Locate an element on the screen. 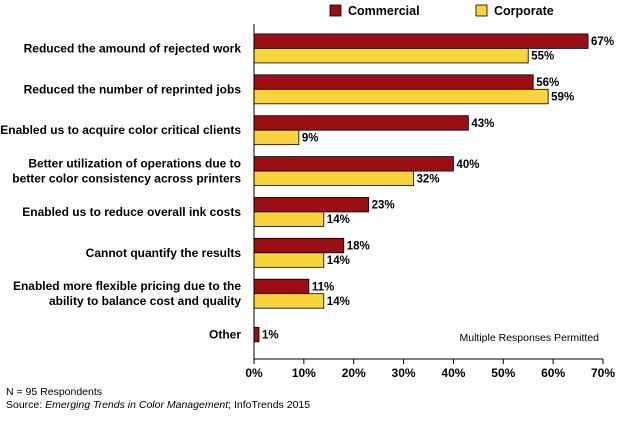  legend-swatch-commercial is located at coordinates (335, 10).